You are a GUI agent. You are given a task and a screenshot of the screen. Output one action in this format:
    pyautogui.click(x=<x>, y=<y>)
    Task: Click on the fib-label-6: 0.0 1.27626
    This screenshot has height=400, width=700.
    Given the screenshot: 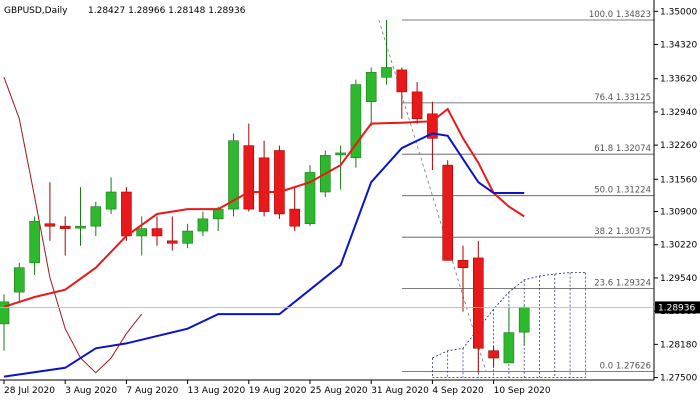 What is the action you would take?
    pyautogui.click(x=625, y=366)
    